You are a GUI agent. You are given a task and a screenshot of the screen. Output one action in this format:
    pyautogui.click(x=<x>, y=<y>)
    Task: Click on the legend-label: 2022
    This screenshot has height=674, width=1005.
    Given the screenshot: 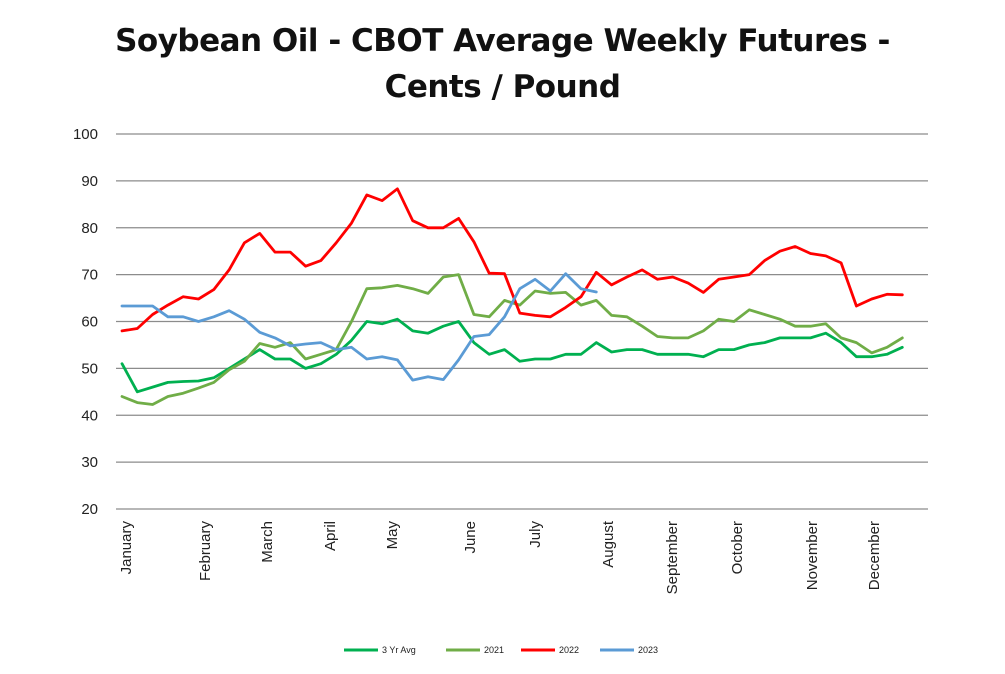 What is the action you would take?
    pyautogui.click(x=569, y=650)
    